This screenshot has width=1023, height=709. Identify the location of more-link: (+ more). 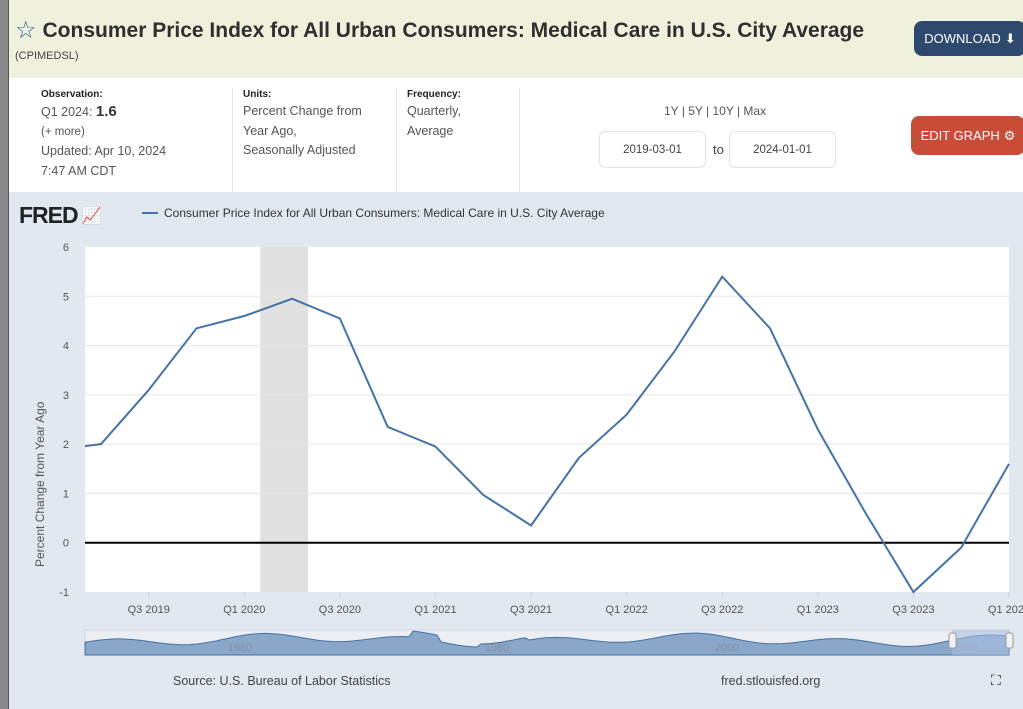
(63, 131).